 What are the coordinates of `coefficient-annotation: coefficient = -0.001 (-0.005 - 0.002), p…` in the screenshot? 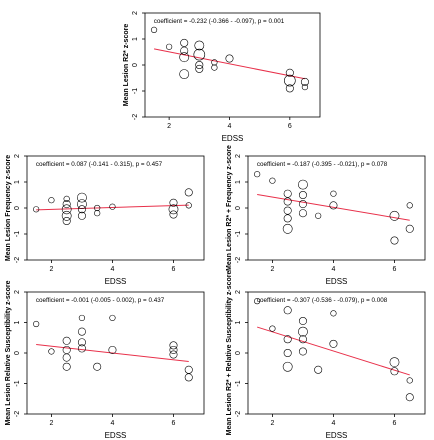 It's located at (100, 300).